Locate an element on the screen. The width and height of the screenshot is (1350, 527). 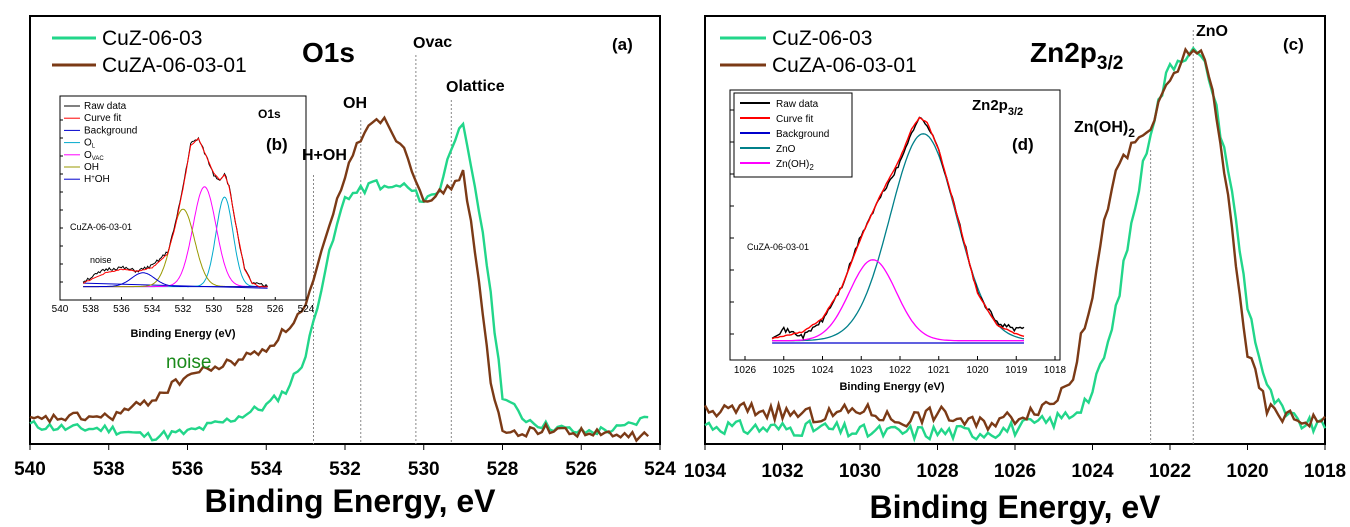
a-x-ticklabel-3: 534 is located at coordinates (266, 469).